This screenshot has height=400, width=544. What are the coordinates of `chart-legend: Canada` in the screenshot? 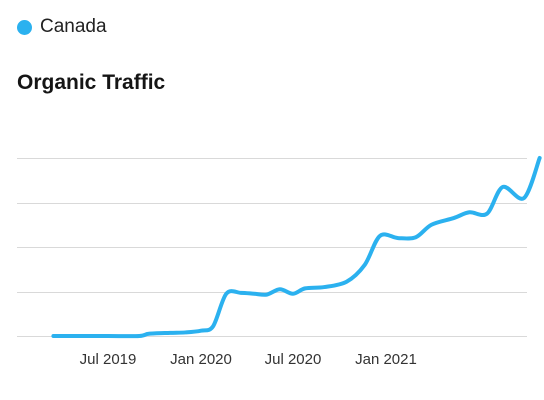 It's located at (62, 27).